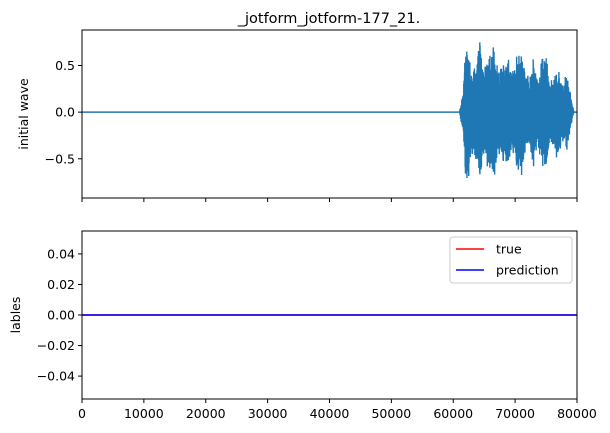  Describe the element at coordinates (206, 413) in the screenshot. I see `bottom-xtick-label: 20000` at that location.